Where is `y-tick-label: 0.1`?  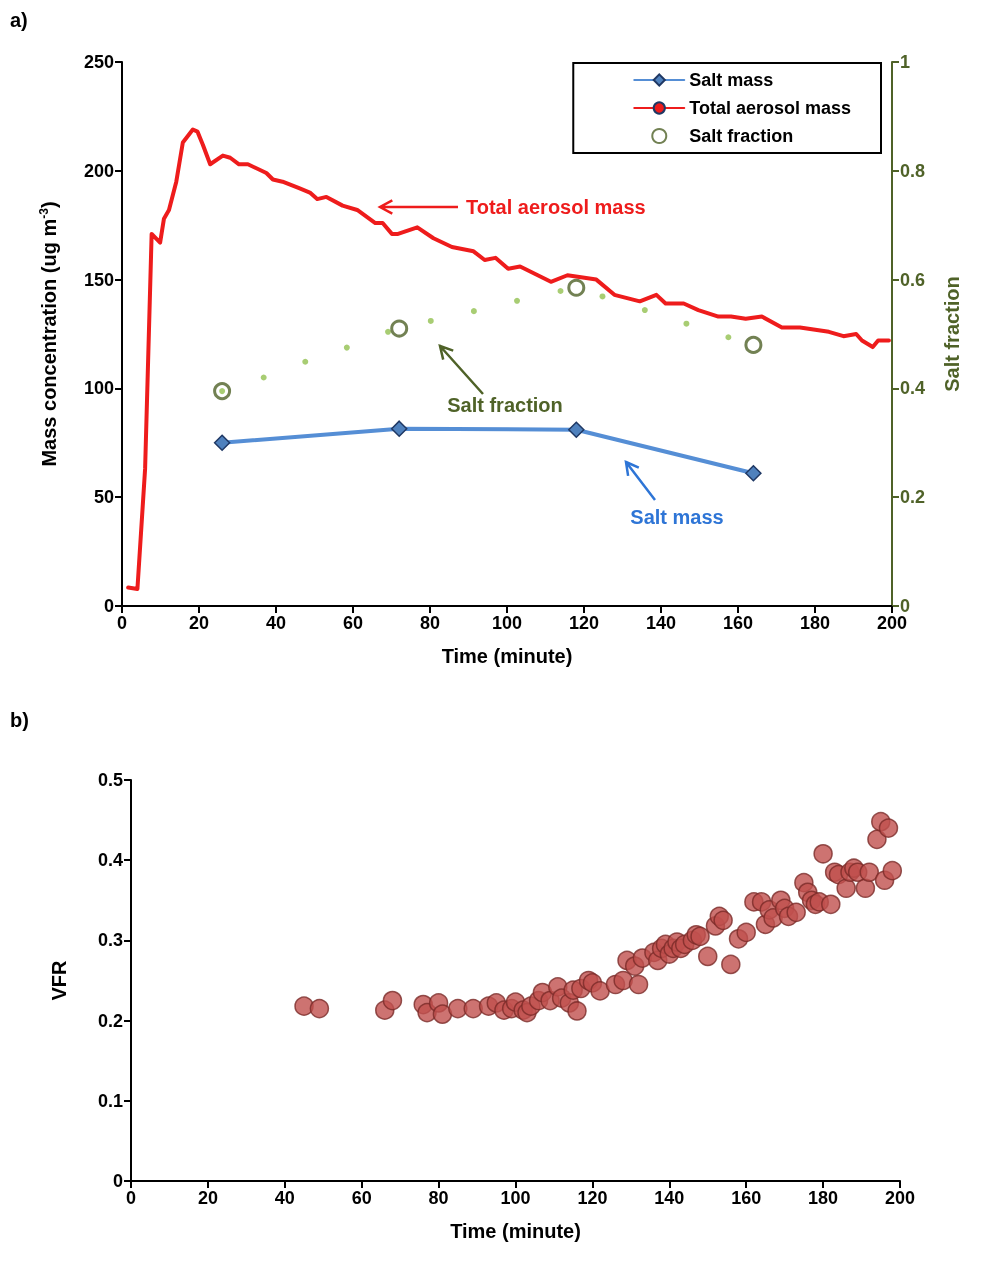
y-tick-label: 0.1 is located at coordinates (110, 1100).